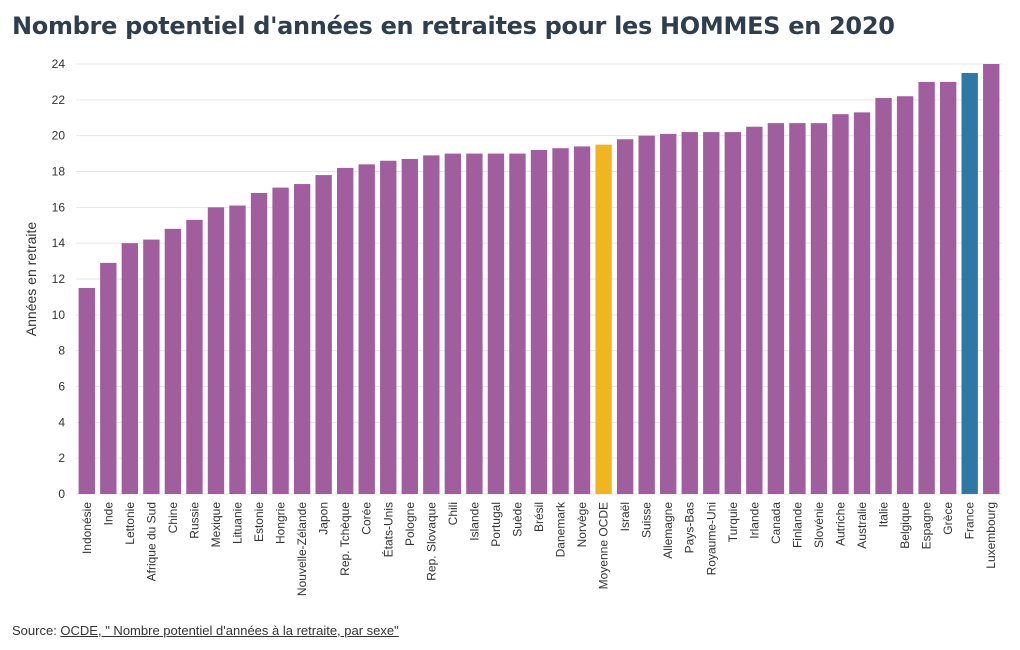 The image size is (1020, 650). Describe the element at coordinates (259, 522) in the screenshot. I see `x-tick-label: Estonie` at that location.